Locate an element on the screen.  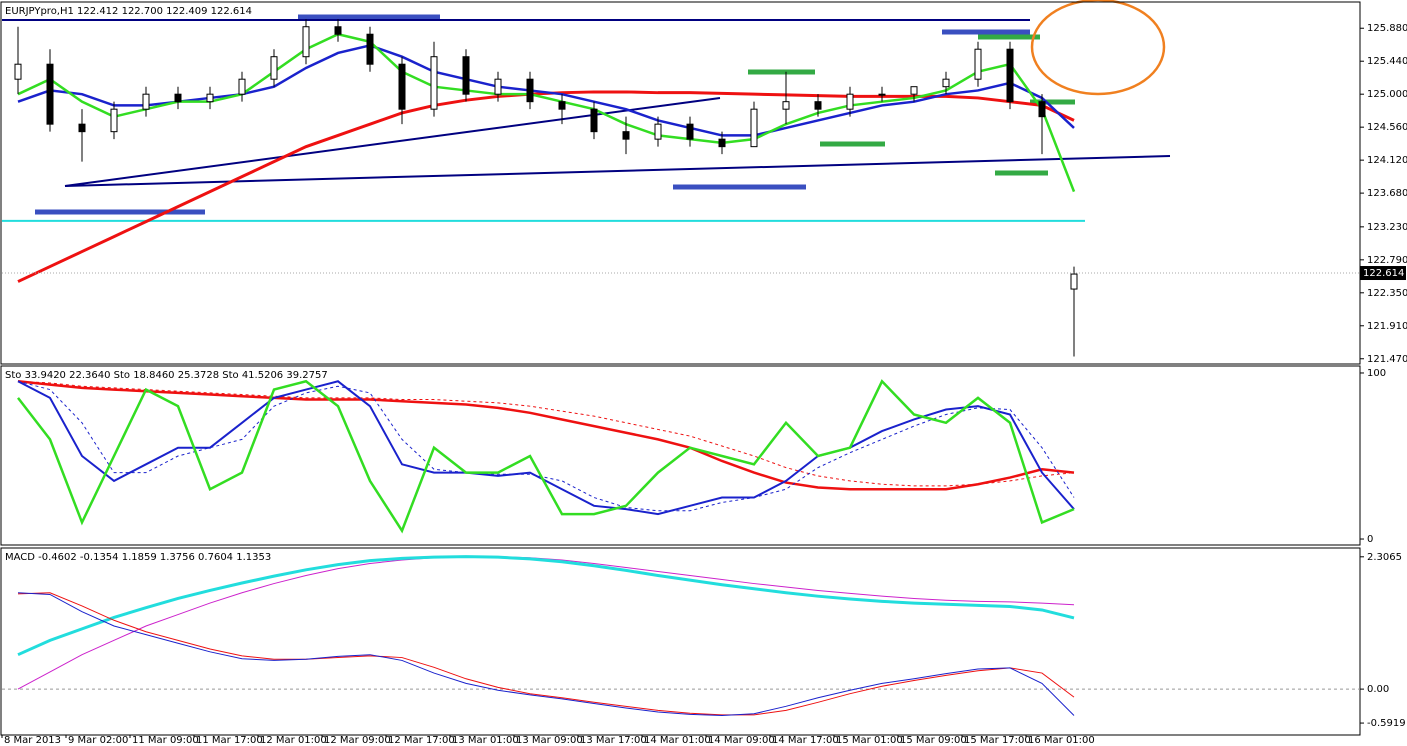
x-tick-label: 13 Mar 09:00 is located at coordinates (549, 740).